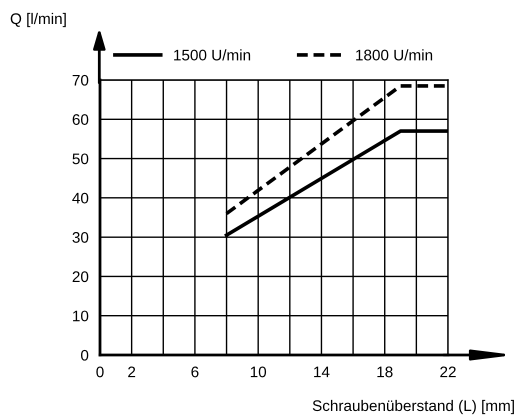  Describe the element at coordinates (80, 237) in the screenshot. I see `y-tick-label: 30` at that location.